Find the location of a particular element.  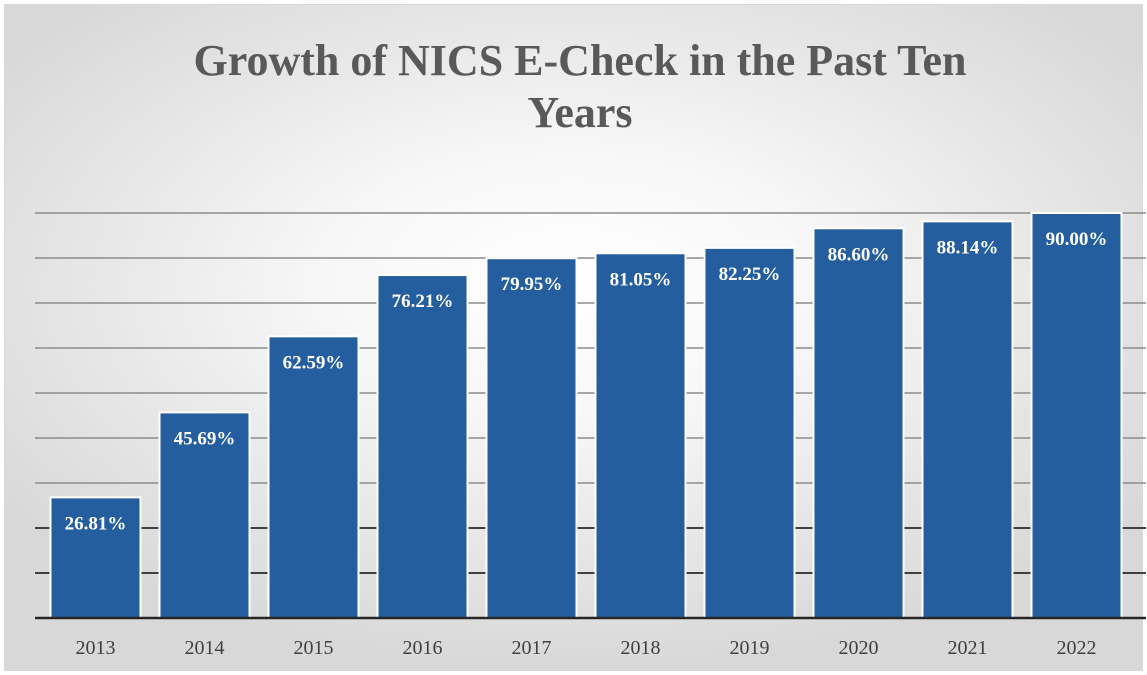

data-label: 81.05% is located at coordinates (641, 279).